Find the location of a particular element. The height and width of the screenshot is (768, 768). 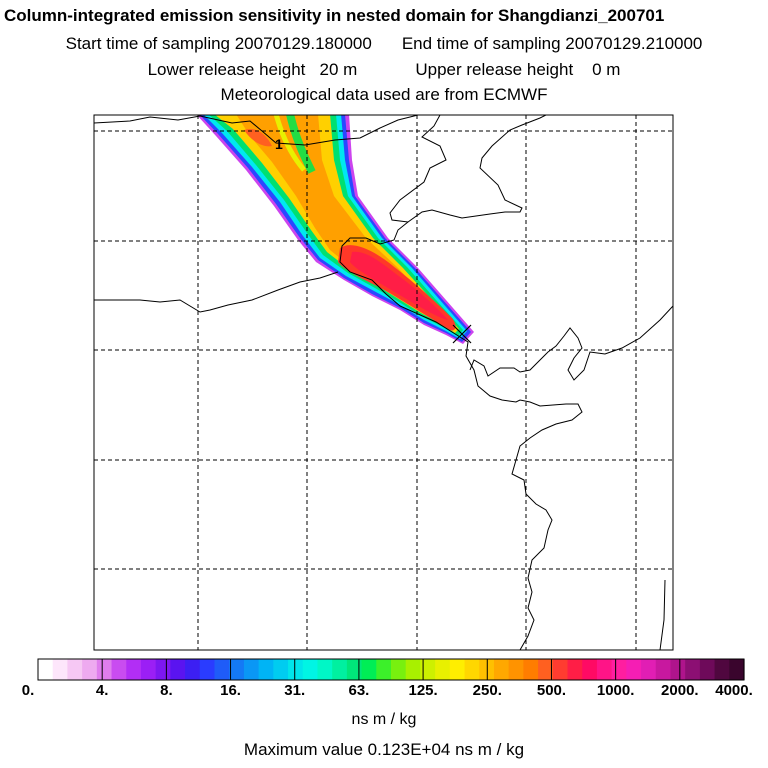

coast-east-upper is located at coordinates (571, 343).